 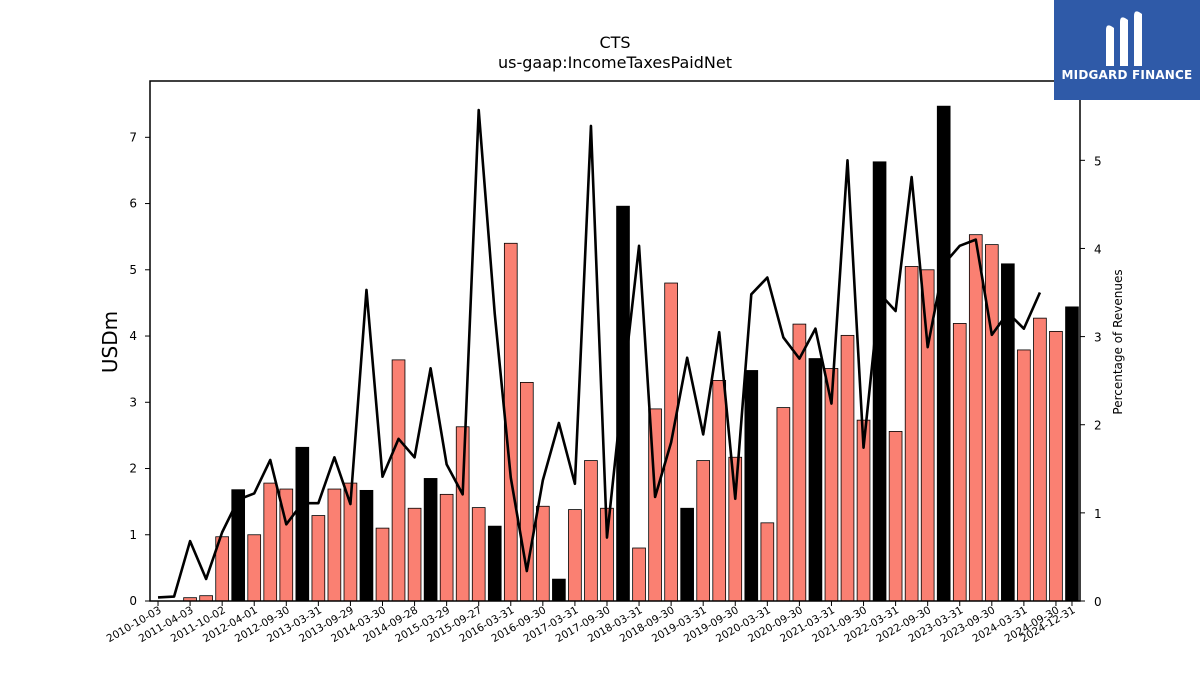 What do you see at coordinates (133, 402) in the screenshot?
I see `y-tick-label-3: 3` at bounding box center [133, 402].